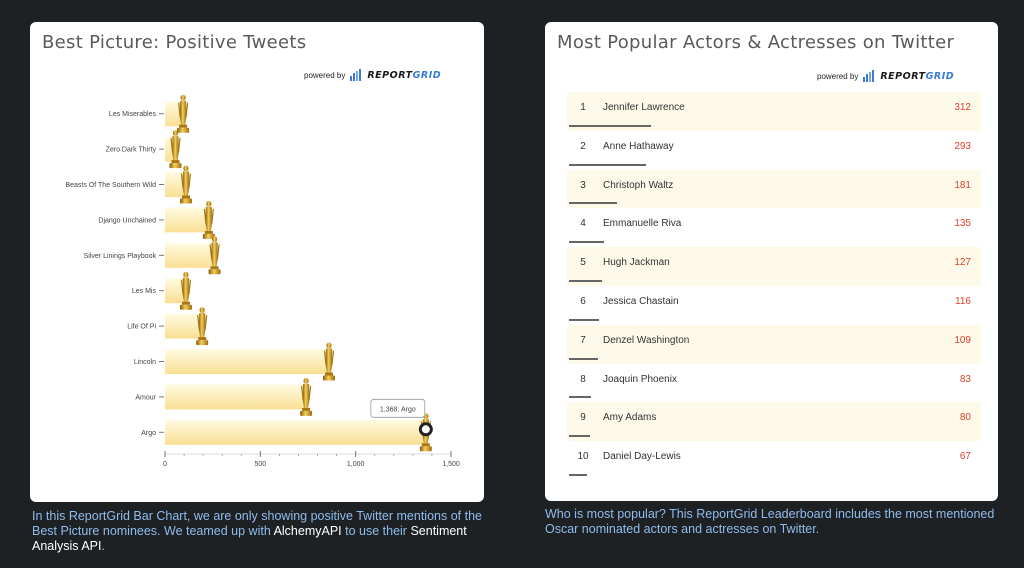 The image size is (1024, 568). What do you see at coordinates (962, 340) in the screenshot?
I see `mention-count: 109` at bounding box center [962, 340].